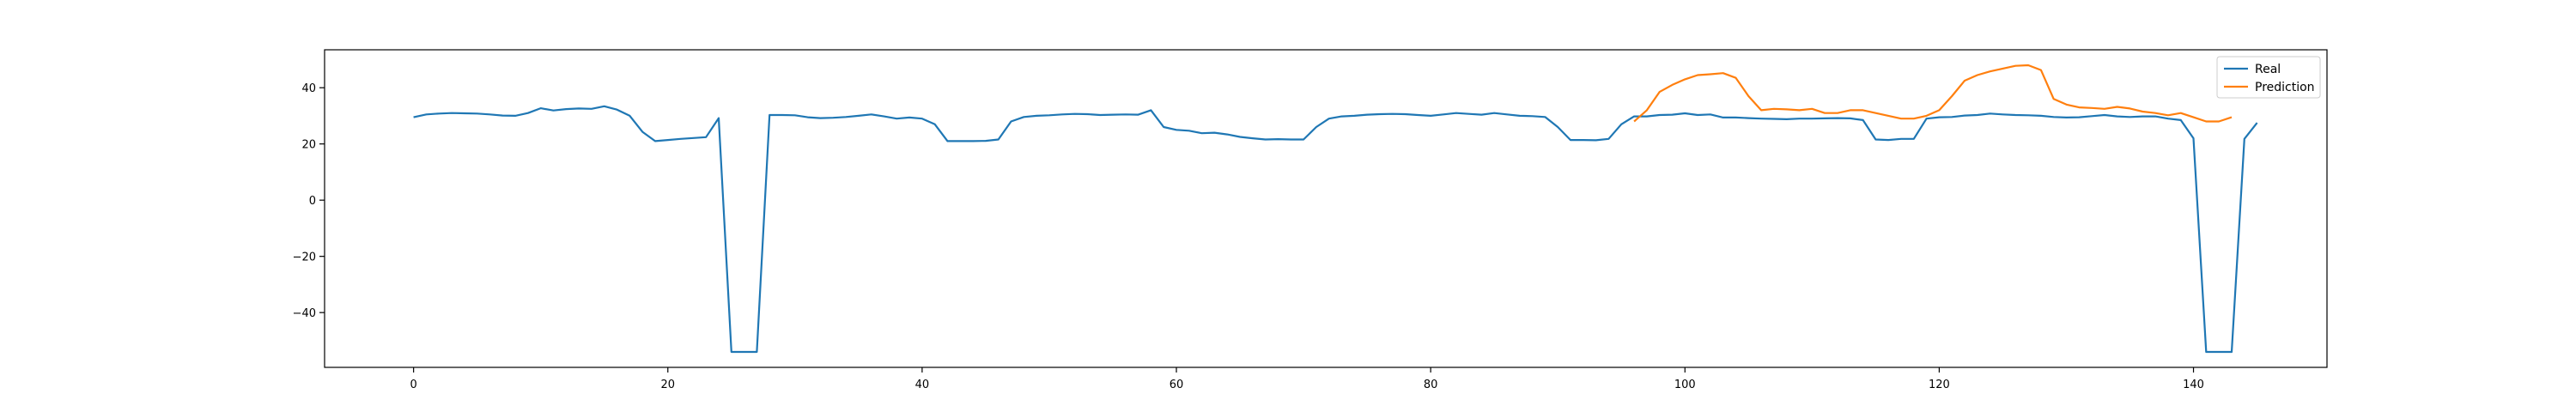 The image size is (2576, 412). Describe the element at coordinates (2193, 385) in the screenshot. I see `x-tick-label: 140` at that location.